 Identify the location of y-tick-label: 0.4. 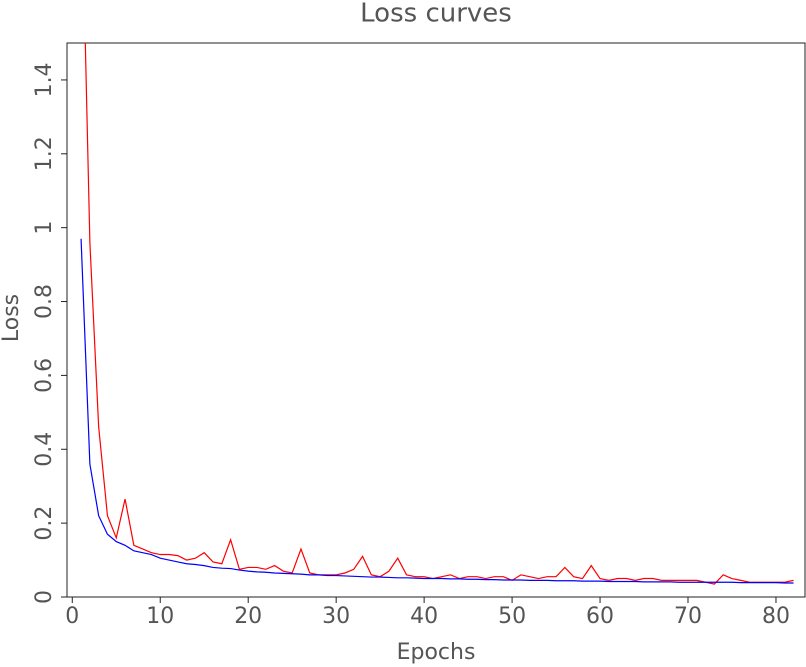
(44, 449).